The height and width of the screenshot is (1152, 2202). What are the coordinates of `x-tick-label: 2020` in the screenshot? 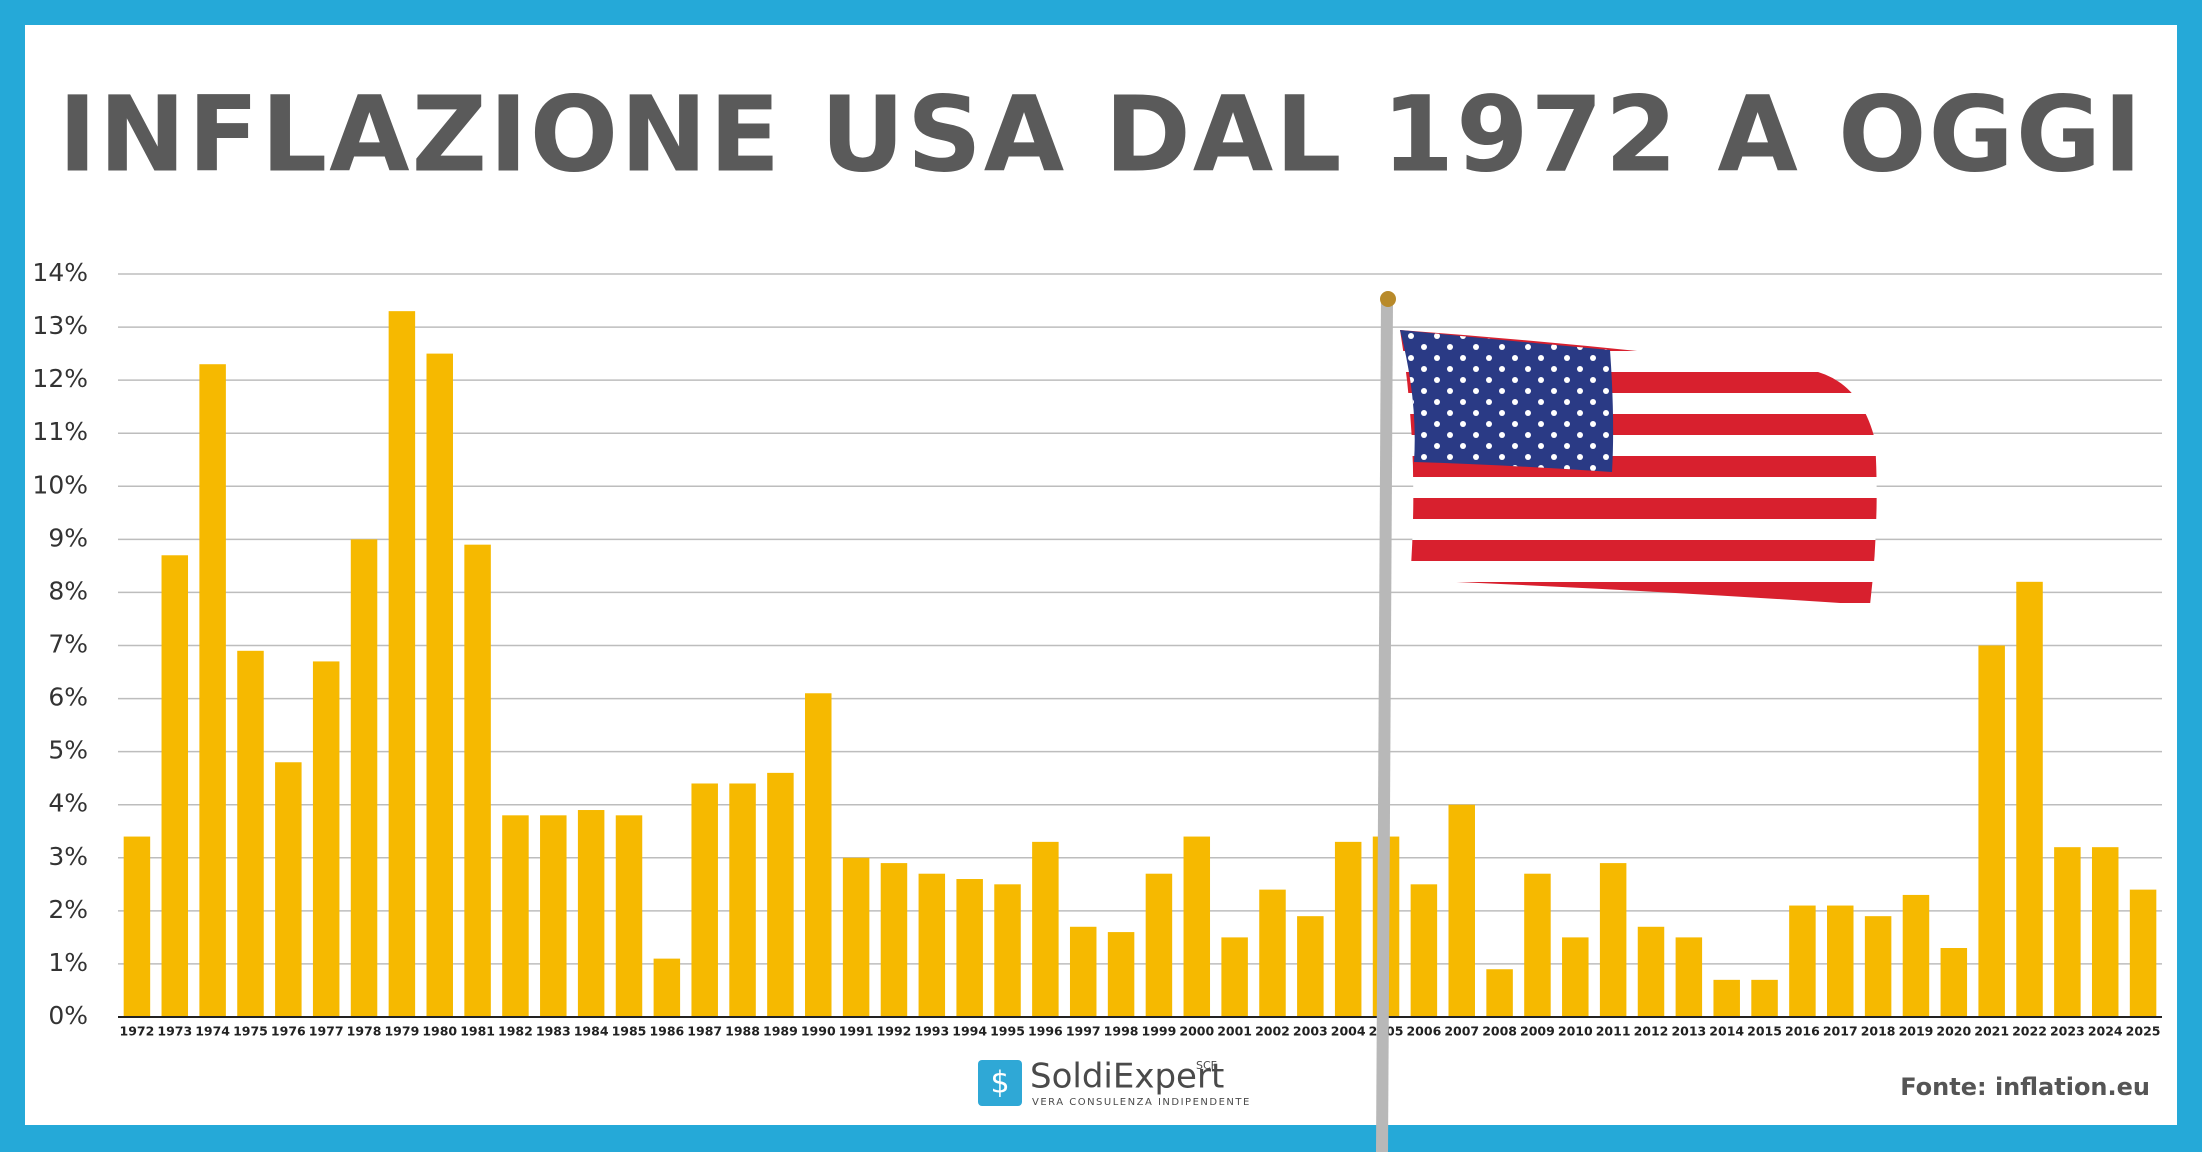 It's located at (1953, 1031).